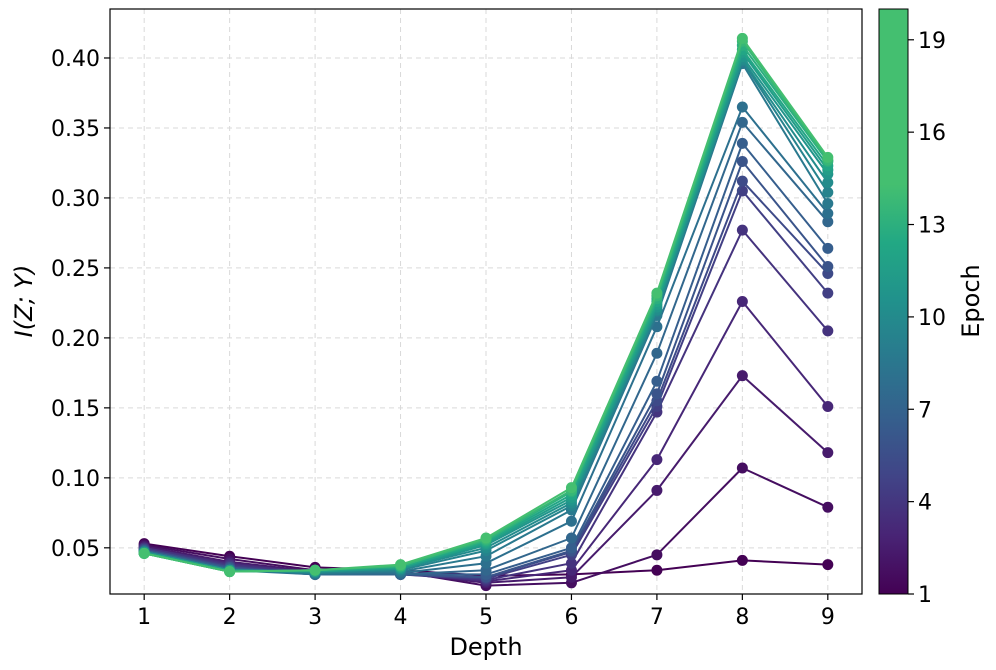 The image size is (996, 670). I want to click on colorbar-ticks: 1 4 7 10 13 16 19, so click(927, 318).